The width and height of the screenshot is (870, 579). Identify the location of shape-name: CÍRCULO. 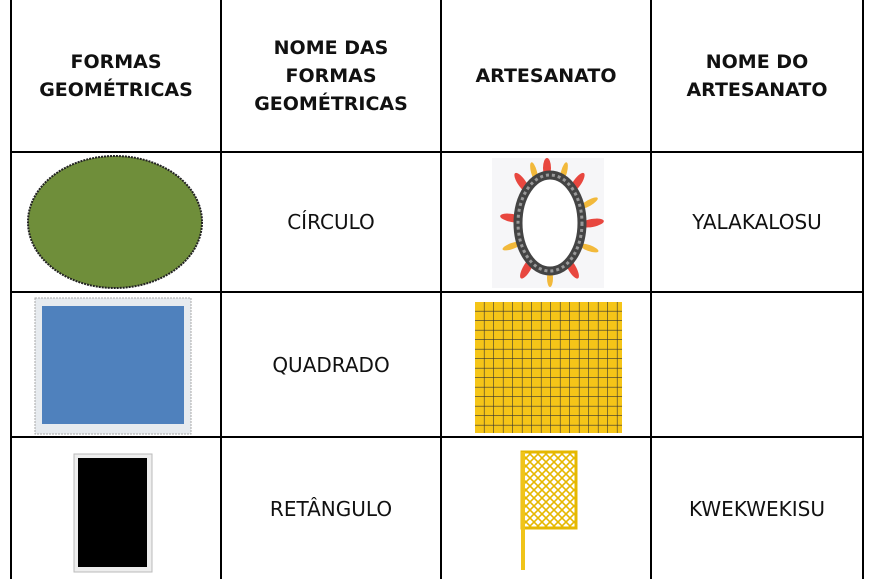
(331, 222).